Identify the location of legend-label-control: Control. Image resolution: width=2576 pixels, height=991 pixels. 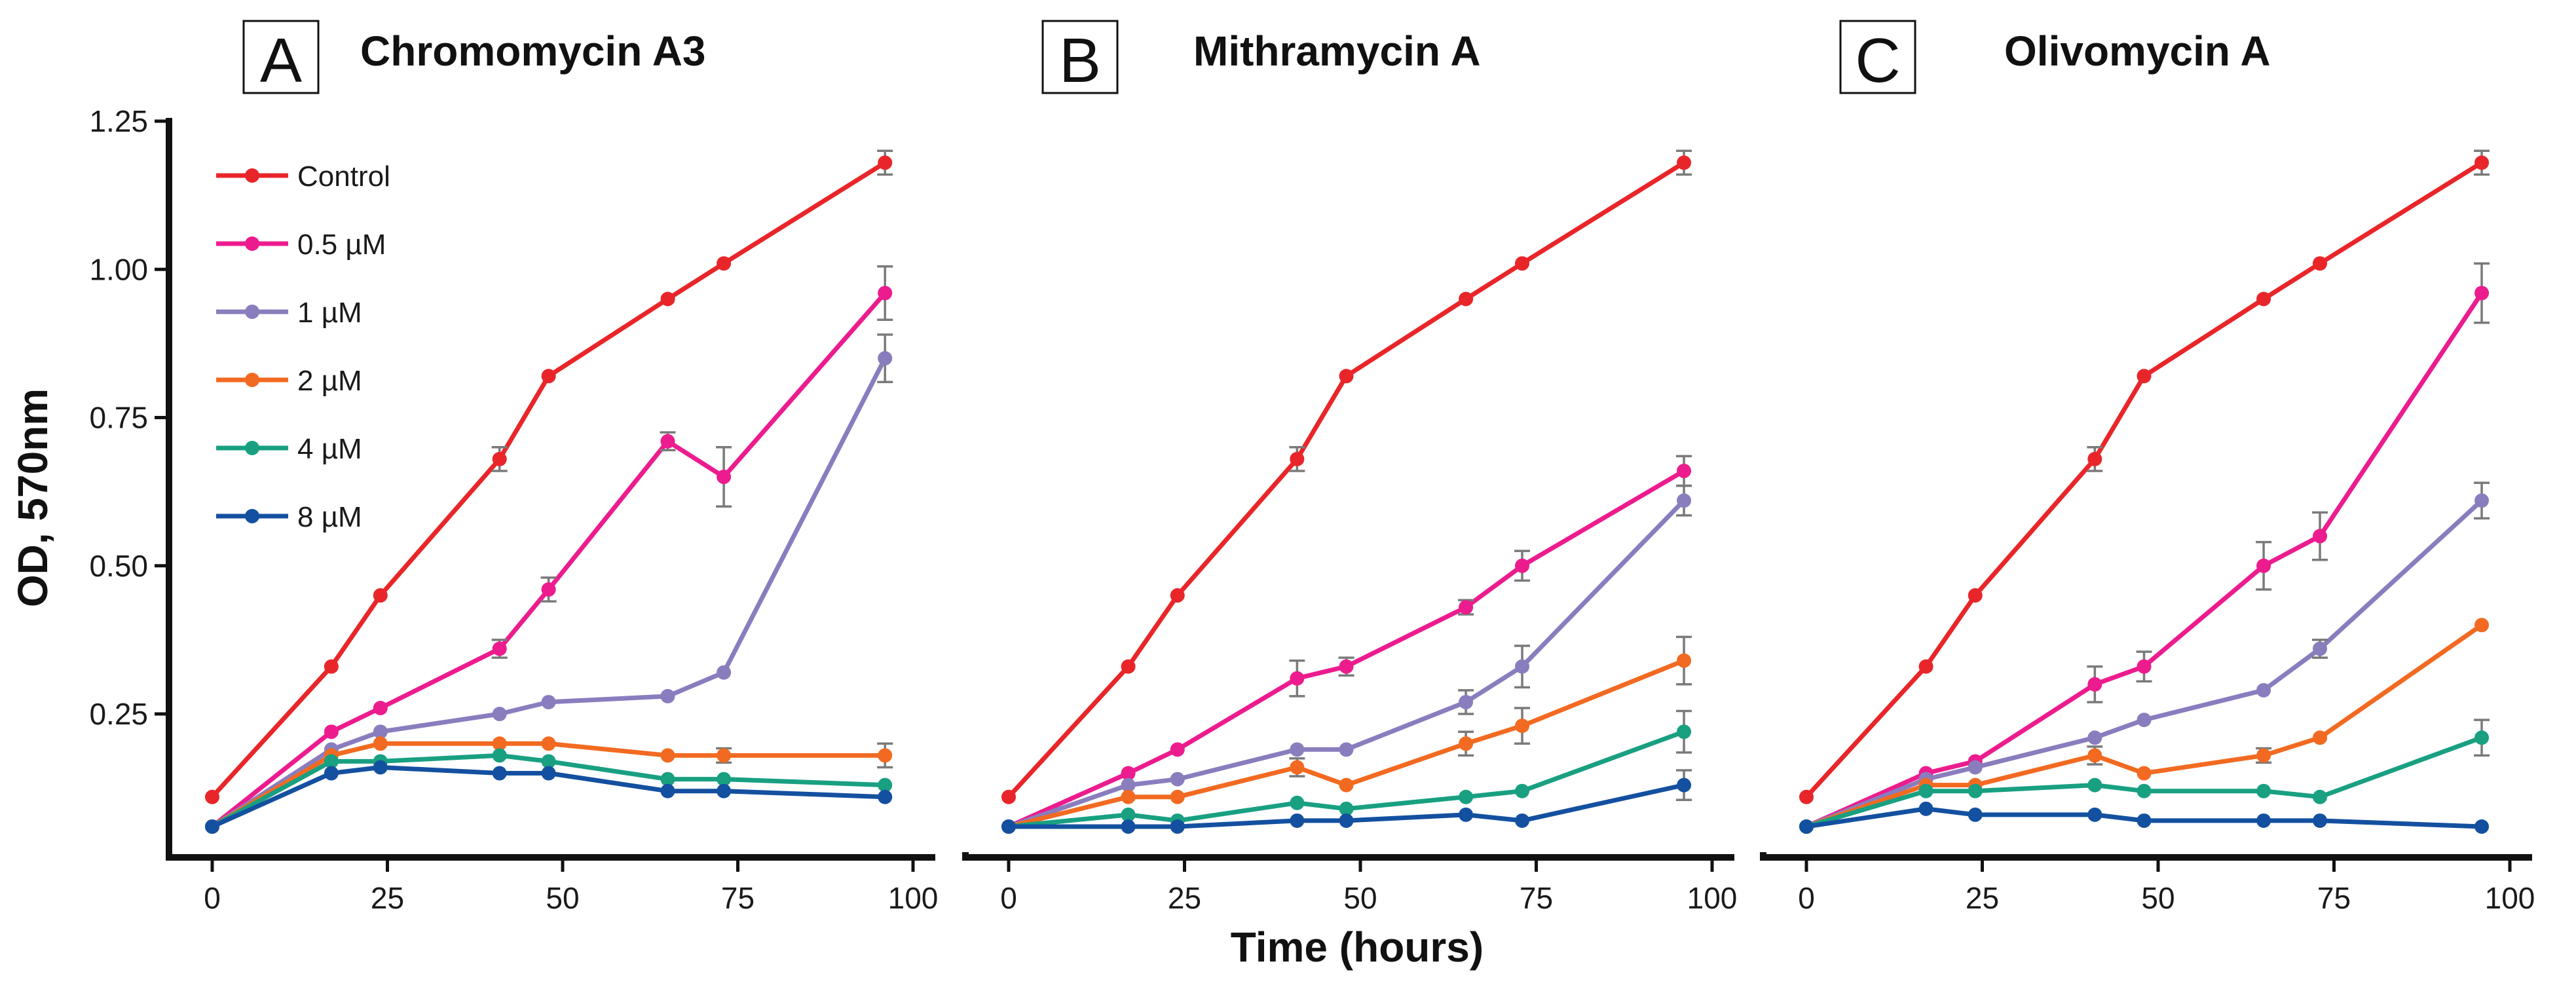
(343, 176).